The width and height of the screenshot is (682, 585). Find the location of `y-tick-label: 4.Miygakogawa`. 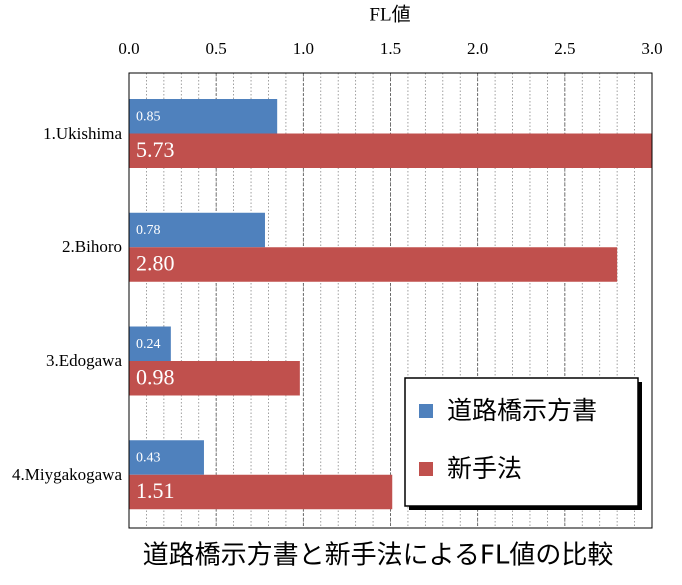

y-tick-label: 4.Miygakogawa is located at coordinates (66, 474).